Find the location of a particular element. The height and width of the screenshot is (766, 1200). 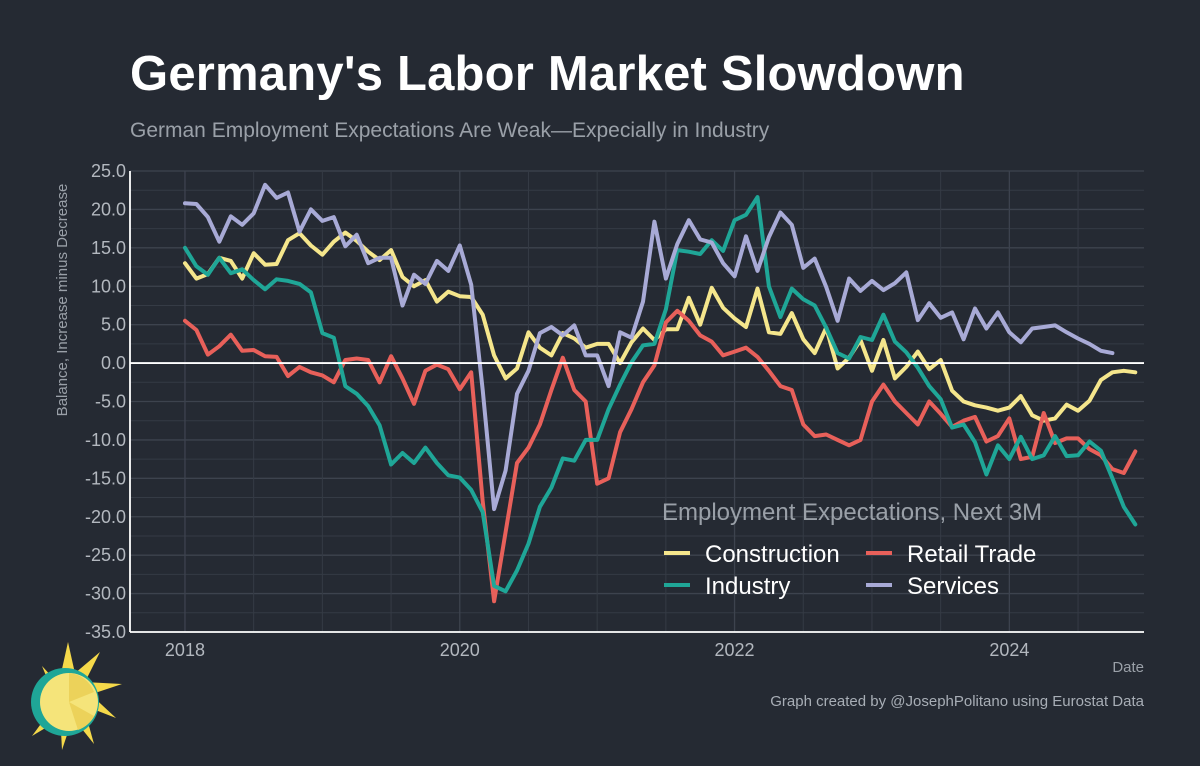

y-tick-label: -15.0 is located at coordinates (105, 478).